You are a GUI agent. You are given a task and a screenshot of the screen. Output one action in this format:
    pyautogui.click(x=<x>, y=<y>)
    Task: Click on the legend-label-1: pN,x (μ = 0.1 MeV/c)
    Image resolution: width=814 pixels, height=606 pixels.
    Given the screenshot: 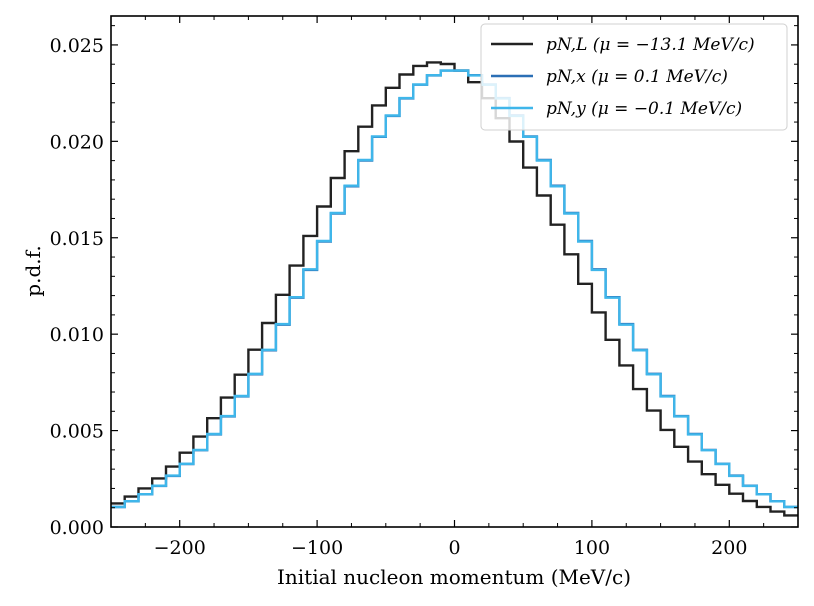 What is the action you would take?
    pyautogui.click(x=637, y=77)
    